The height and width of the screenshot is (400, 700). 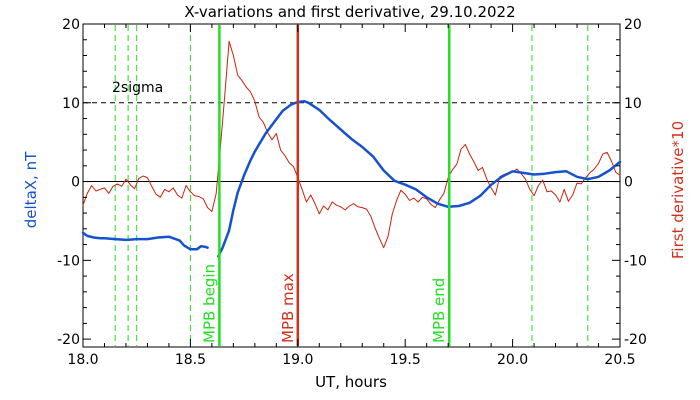 What do you see at coordinates (137, 88) in the screenshot?
I see `sigma-label: 2sigma` at bounding box center [137, 88].